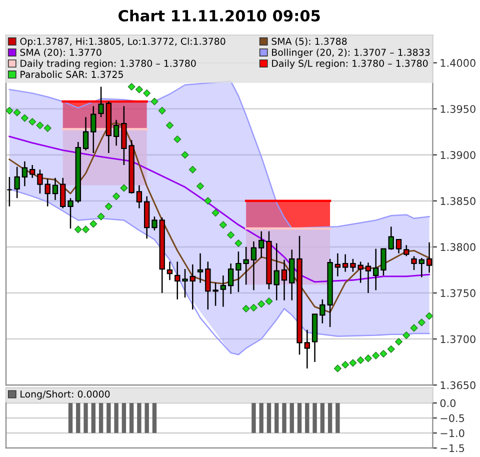 This screenshot has height=457, width=480. Describe the element at coordinates (351, 53) in the screenshot. I see `legend-label: Bollinger (20, 2): 1.3707 – 1.3833` at that location.